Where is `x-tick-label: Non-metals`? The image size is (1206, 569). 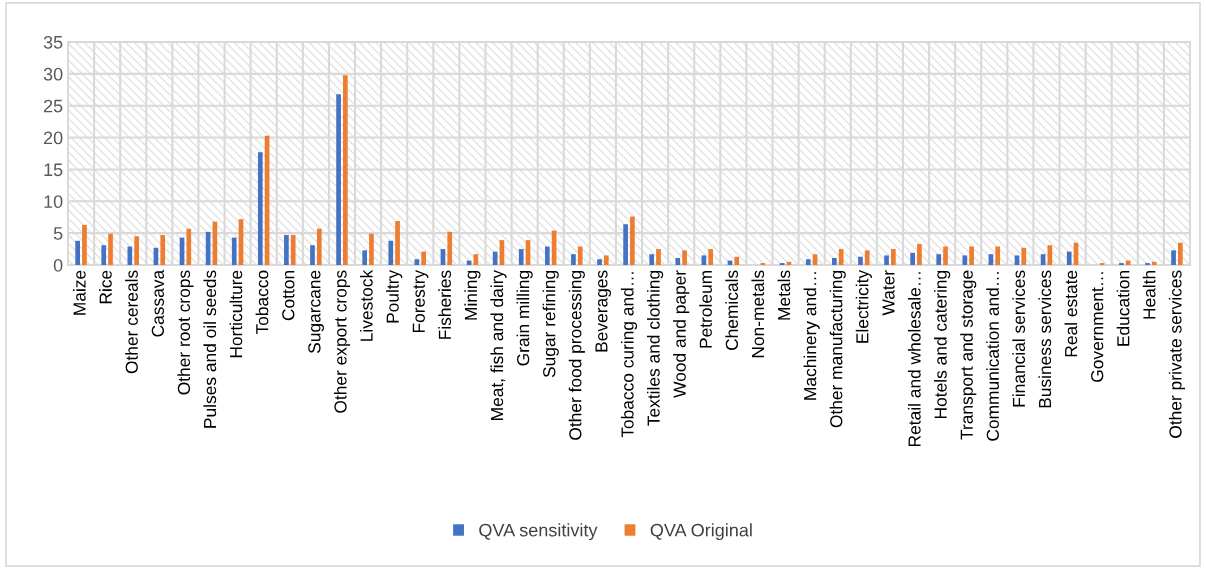 x-tick-label: Non-metals is located at coordinates (758, 314).